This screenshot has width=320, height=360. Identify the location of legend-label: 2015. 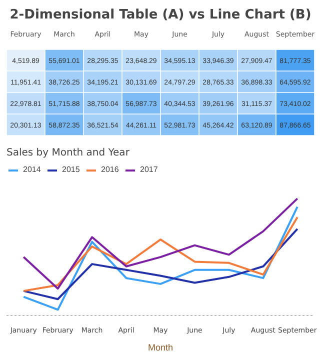
(71, 169).